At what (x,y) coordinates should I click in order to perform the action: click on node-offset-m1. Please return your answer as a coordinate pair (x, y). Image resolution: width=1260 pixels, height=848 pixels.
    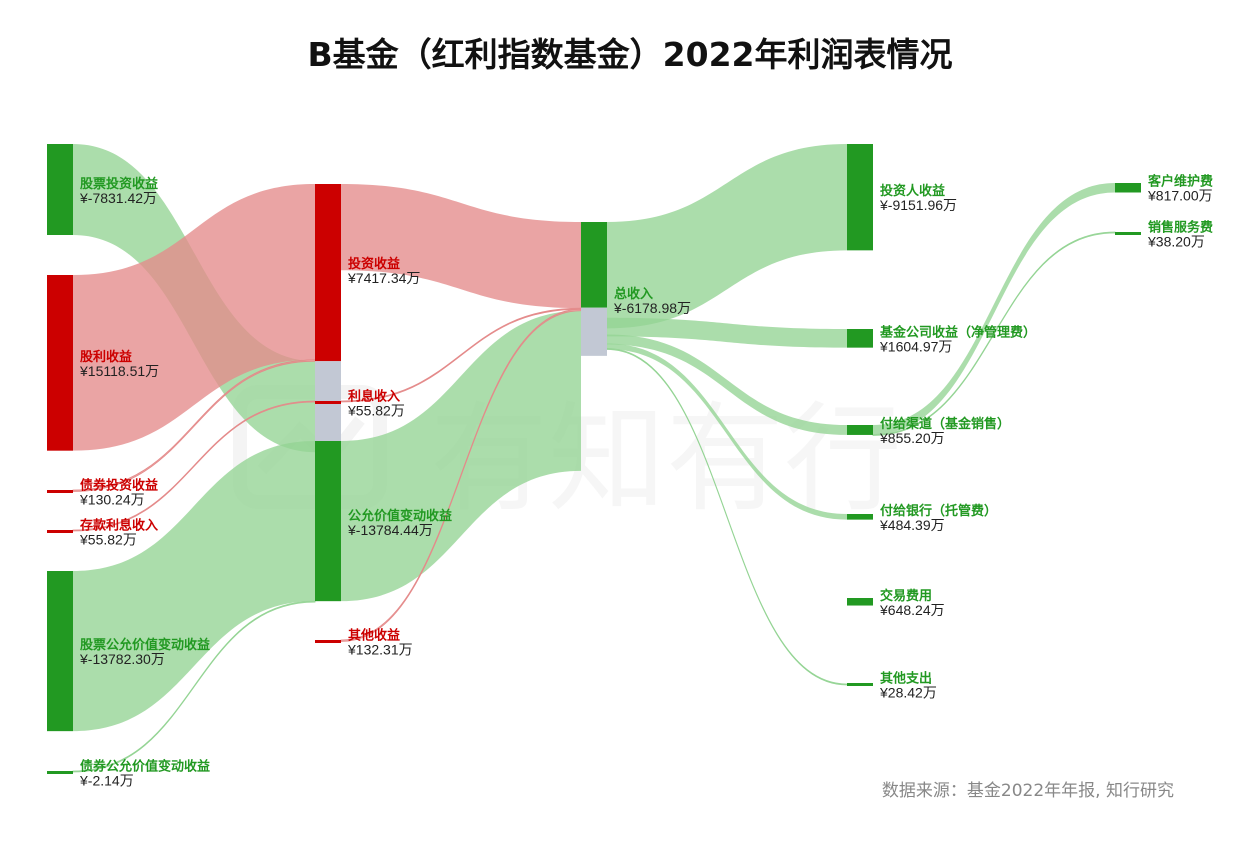
    Looking at the image, I should click on (328, 407).